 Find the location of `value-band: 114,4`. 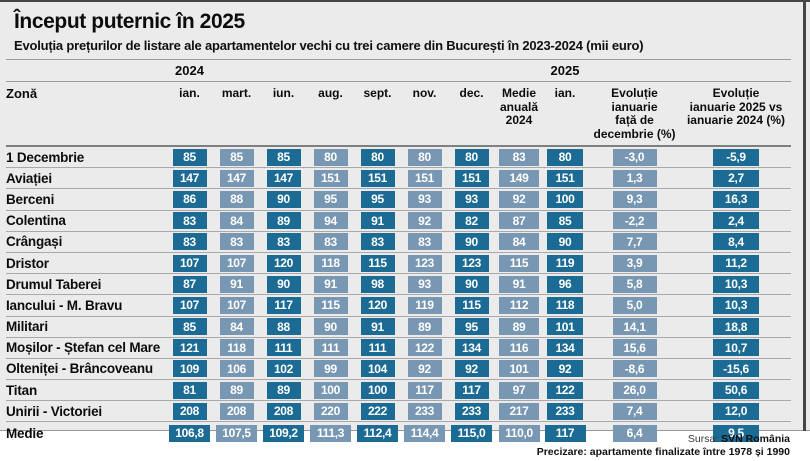

value-band: 114,4 is located at coordinates (424, 433).